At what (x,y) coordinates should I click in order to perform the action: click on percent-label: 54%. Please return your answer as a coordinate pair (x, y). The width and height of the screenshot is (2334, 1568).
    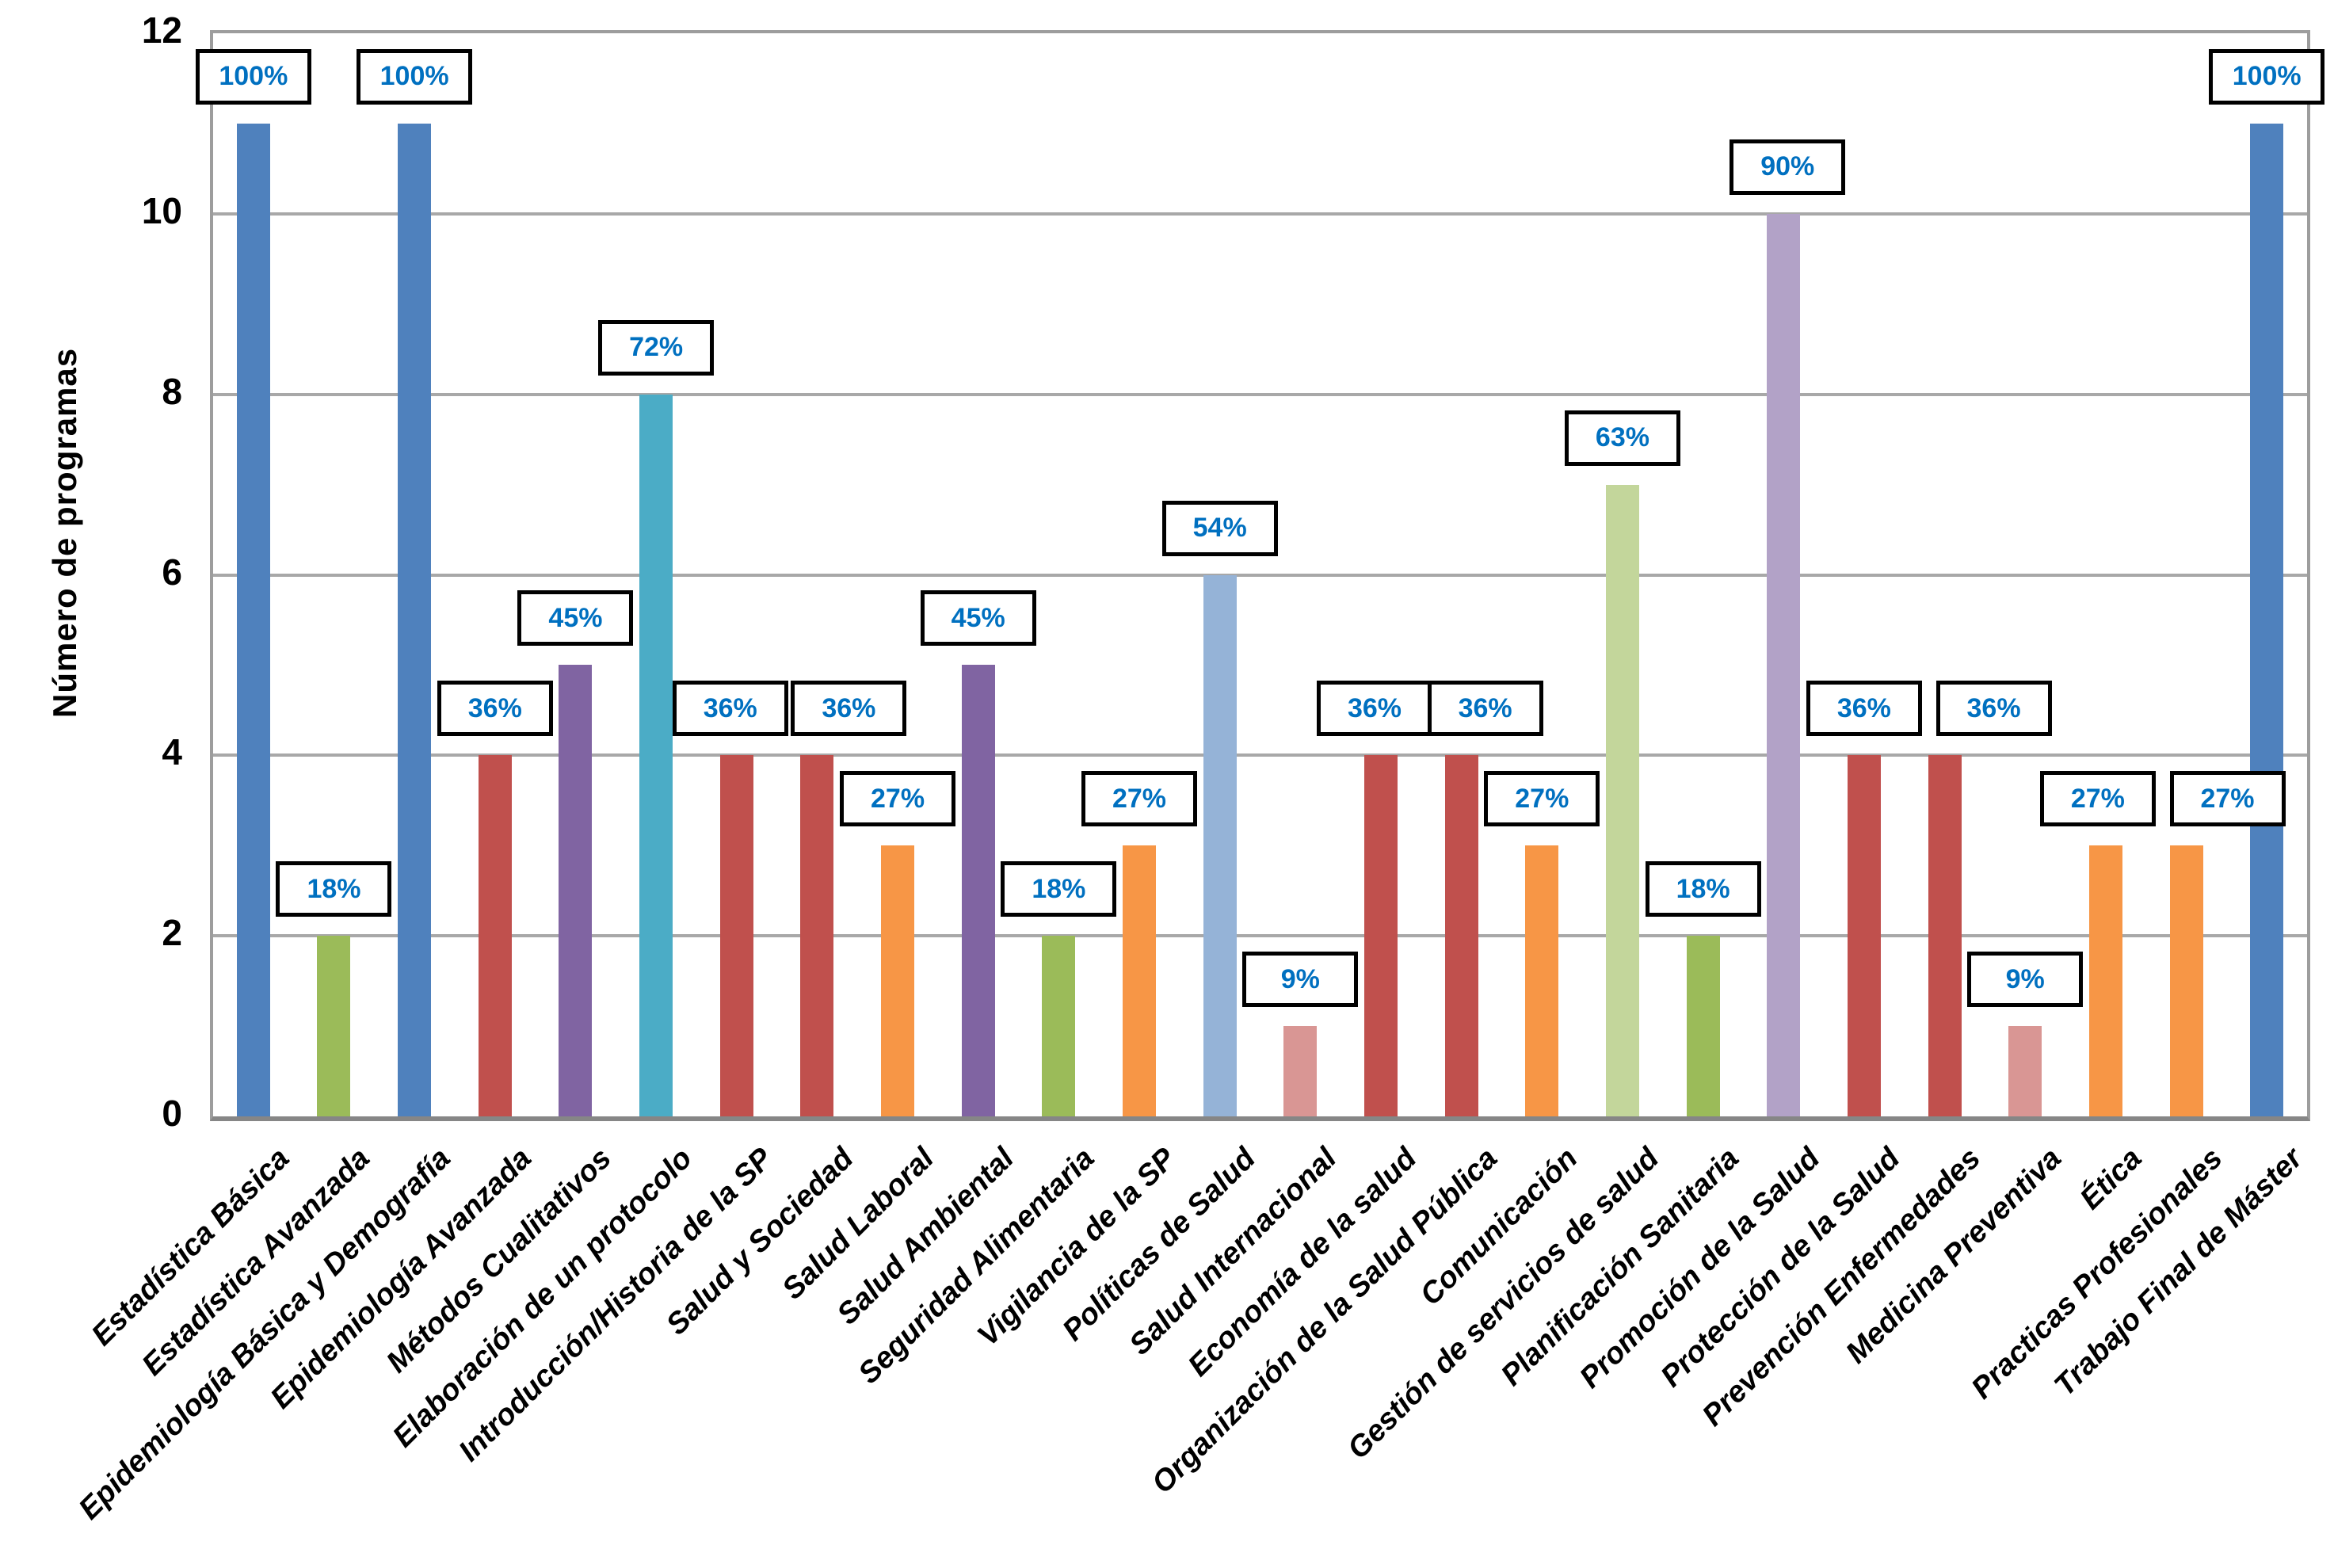
    Looking at the image, I should click on (1219, 528).